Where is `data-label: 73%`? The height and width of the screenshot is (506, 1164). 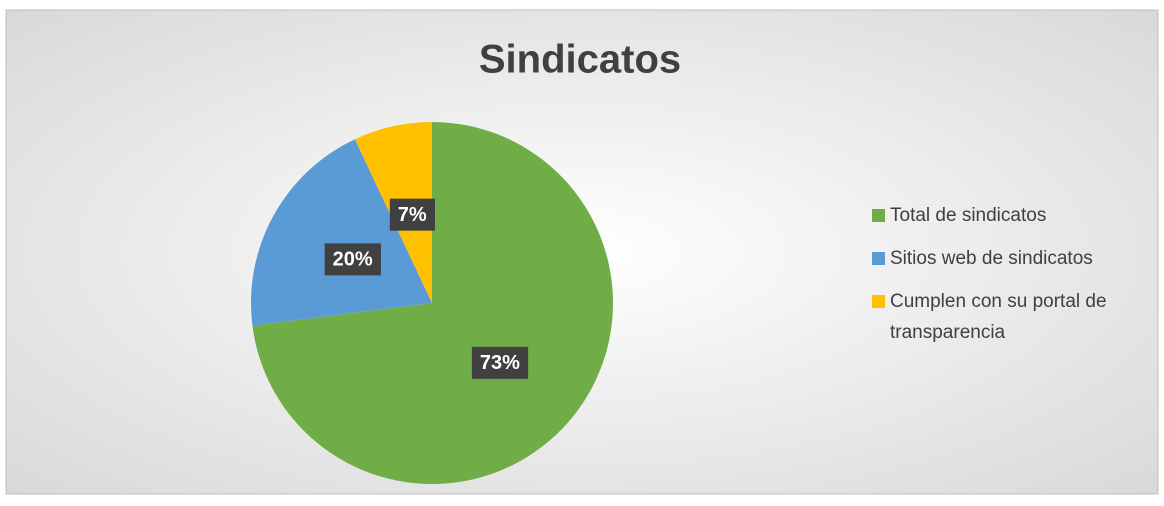
data-label: 73% is located at coordinates (500, 363).